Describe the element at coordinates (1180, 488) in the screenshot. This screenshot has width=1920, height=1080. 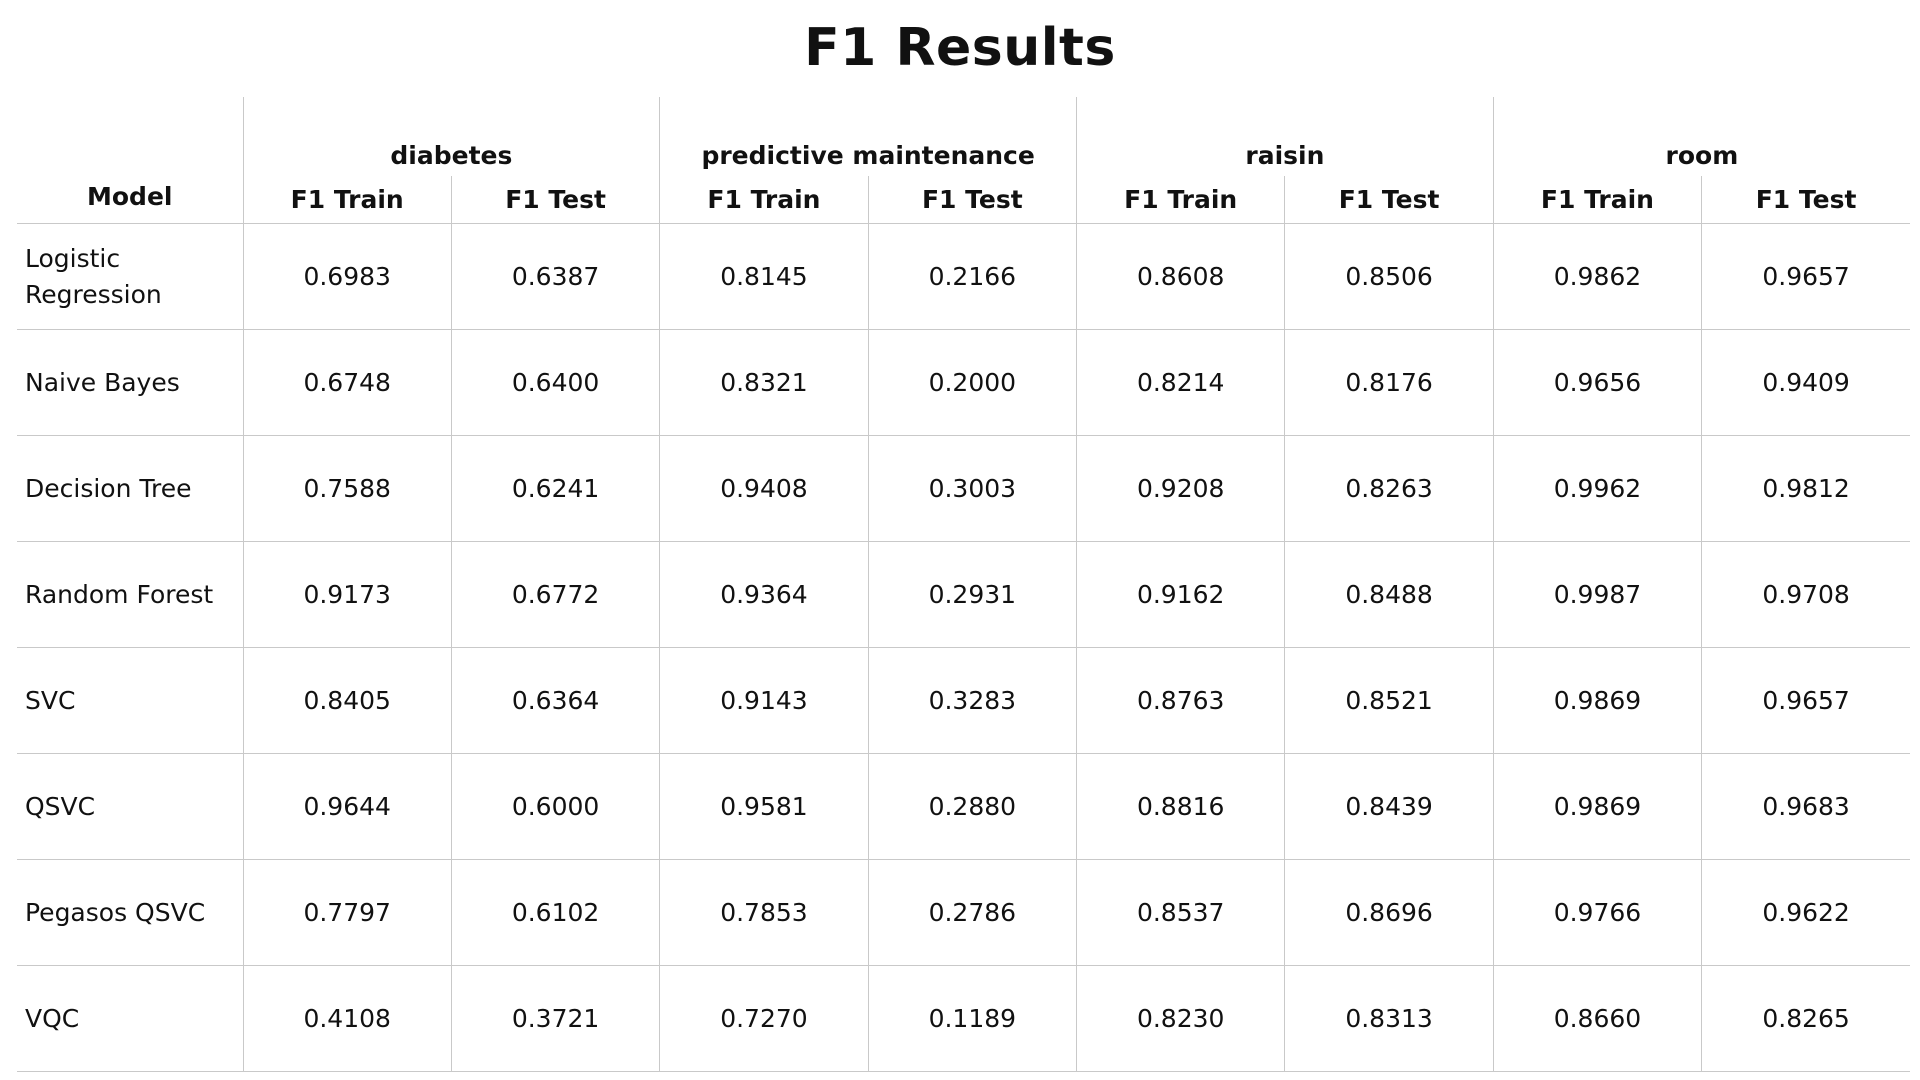
I see `f1-value-cell: 0.9208` at that location.